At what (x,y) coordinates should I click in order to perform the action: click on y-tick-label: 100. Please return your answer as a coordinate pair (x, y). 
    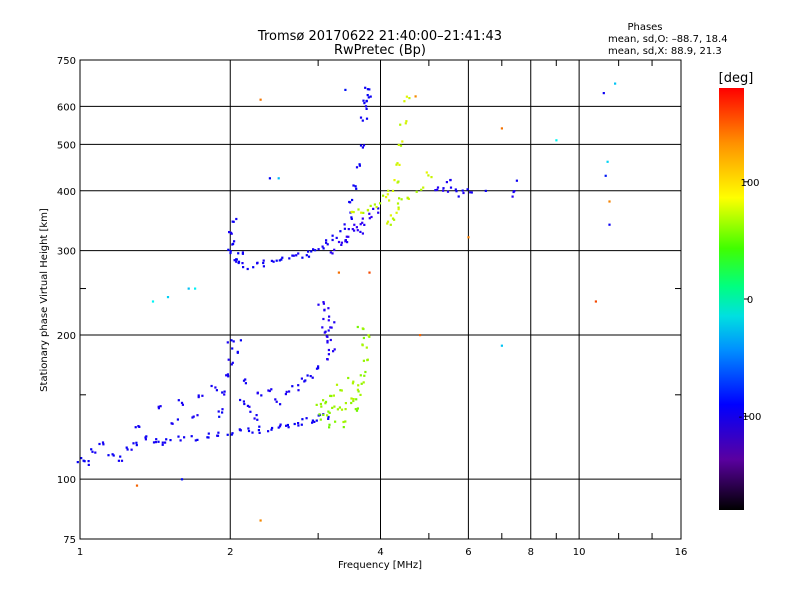
    Looking at the image, I should click on (66, 480).